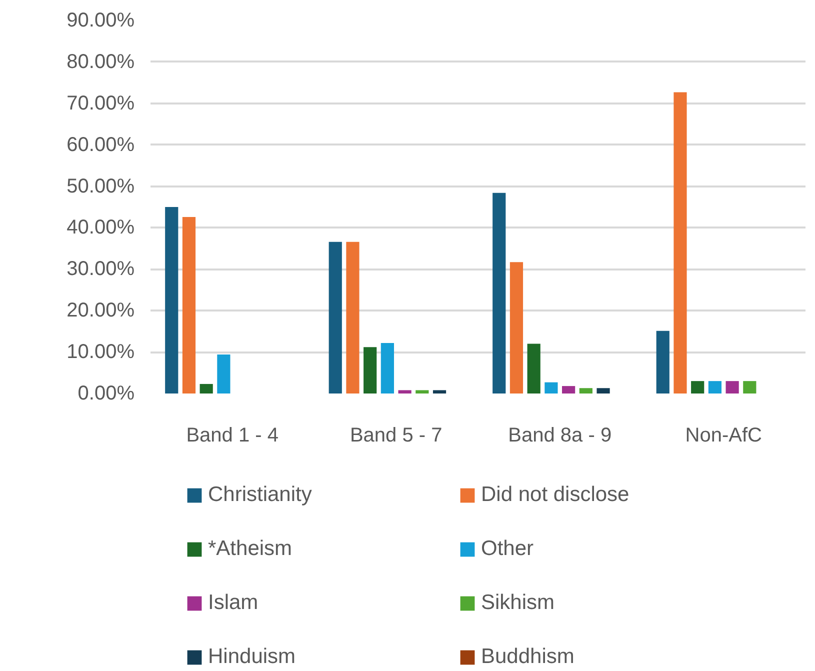  Describe the element at coordinates (396, 435) in the screenshot. I see `x-tick-label: Band 5 - 7` at that location.